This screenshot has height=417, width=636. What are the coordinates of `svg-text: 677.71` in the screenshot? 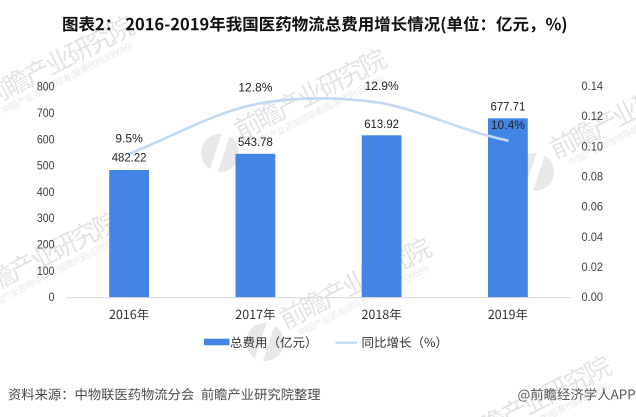 It's located at (507, 106).